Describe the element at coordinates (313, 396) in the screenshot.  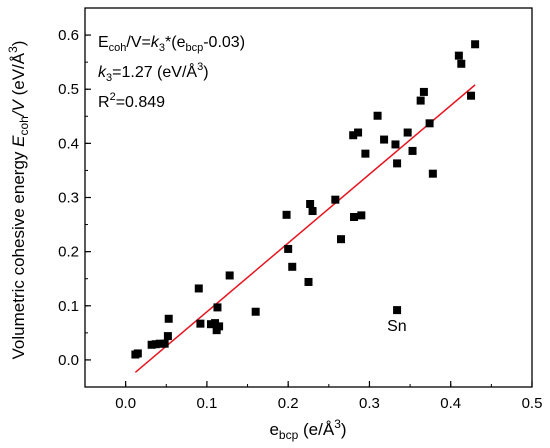
I see `x-axis-ticks: 0.0 0.1 0.2 0.3 0.4 0.5` at that location.